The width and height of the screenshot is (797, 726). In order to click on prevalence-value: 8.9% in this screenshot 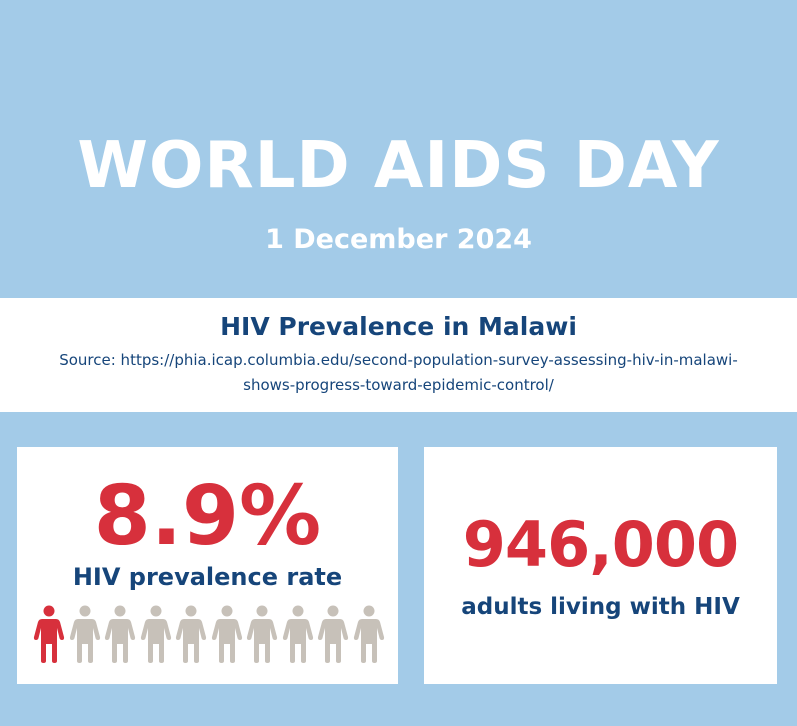, I will do `click(207, 516)`.